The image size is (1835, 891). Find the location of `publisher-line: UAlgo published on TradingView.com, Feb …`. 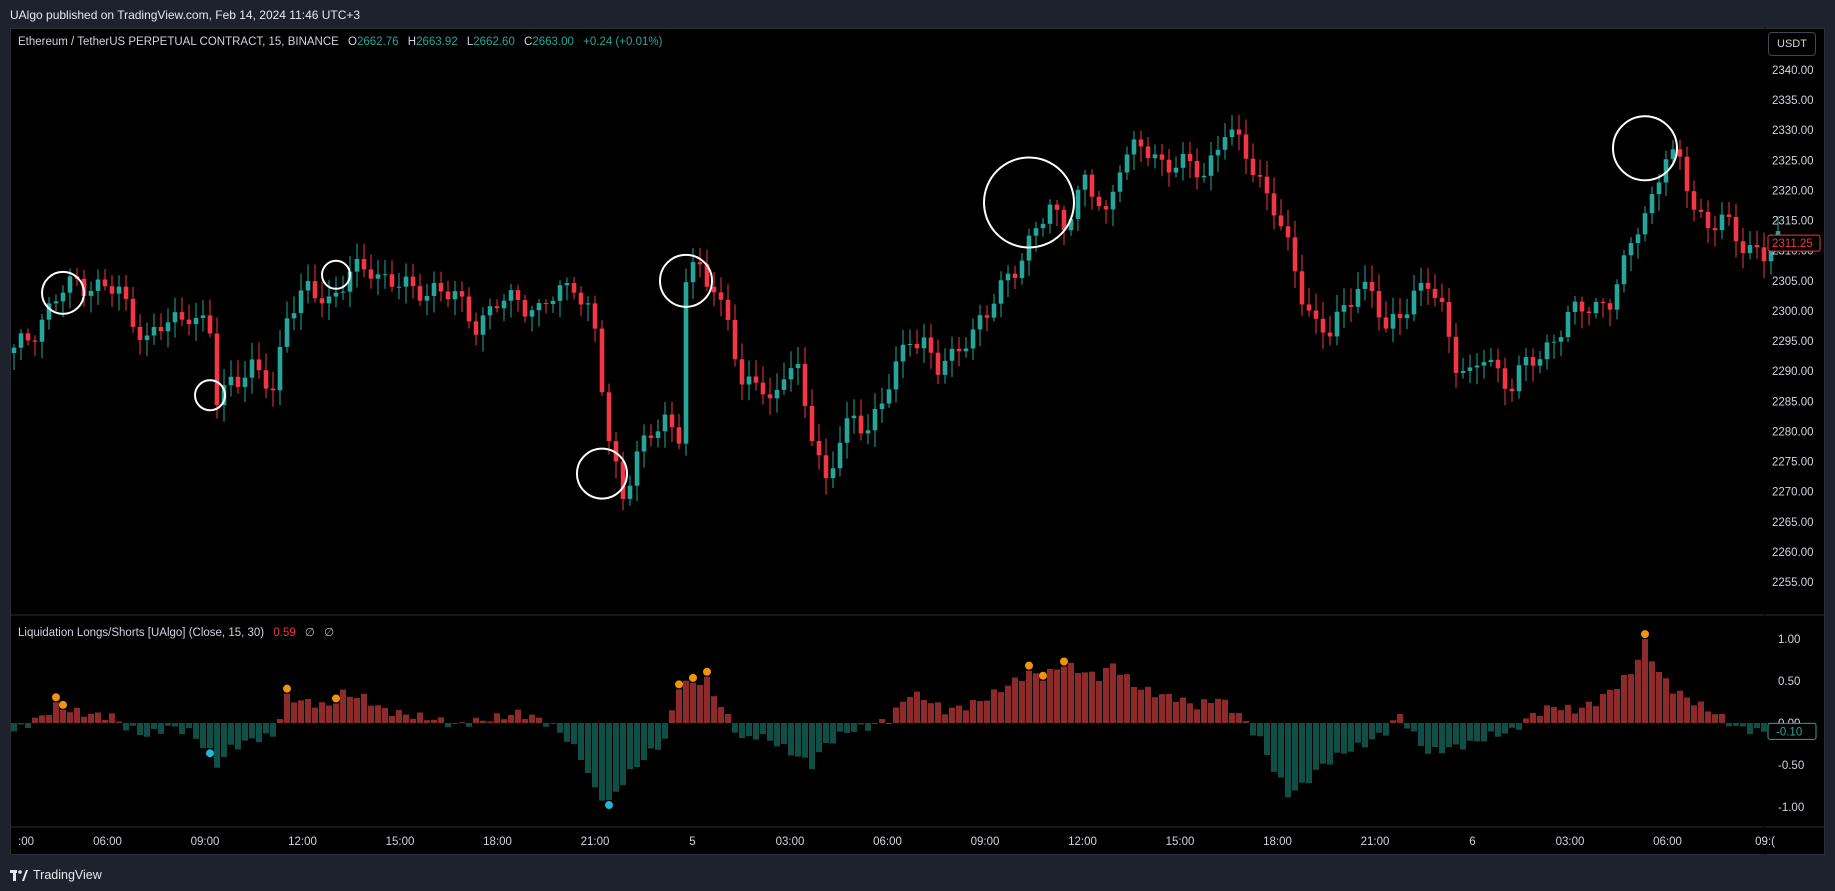

publisher-line: UAlgo published on TradingView.com, Feb … is located at coordinates (185, 15).